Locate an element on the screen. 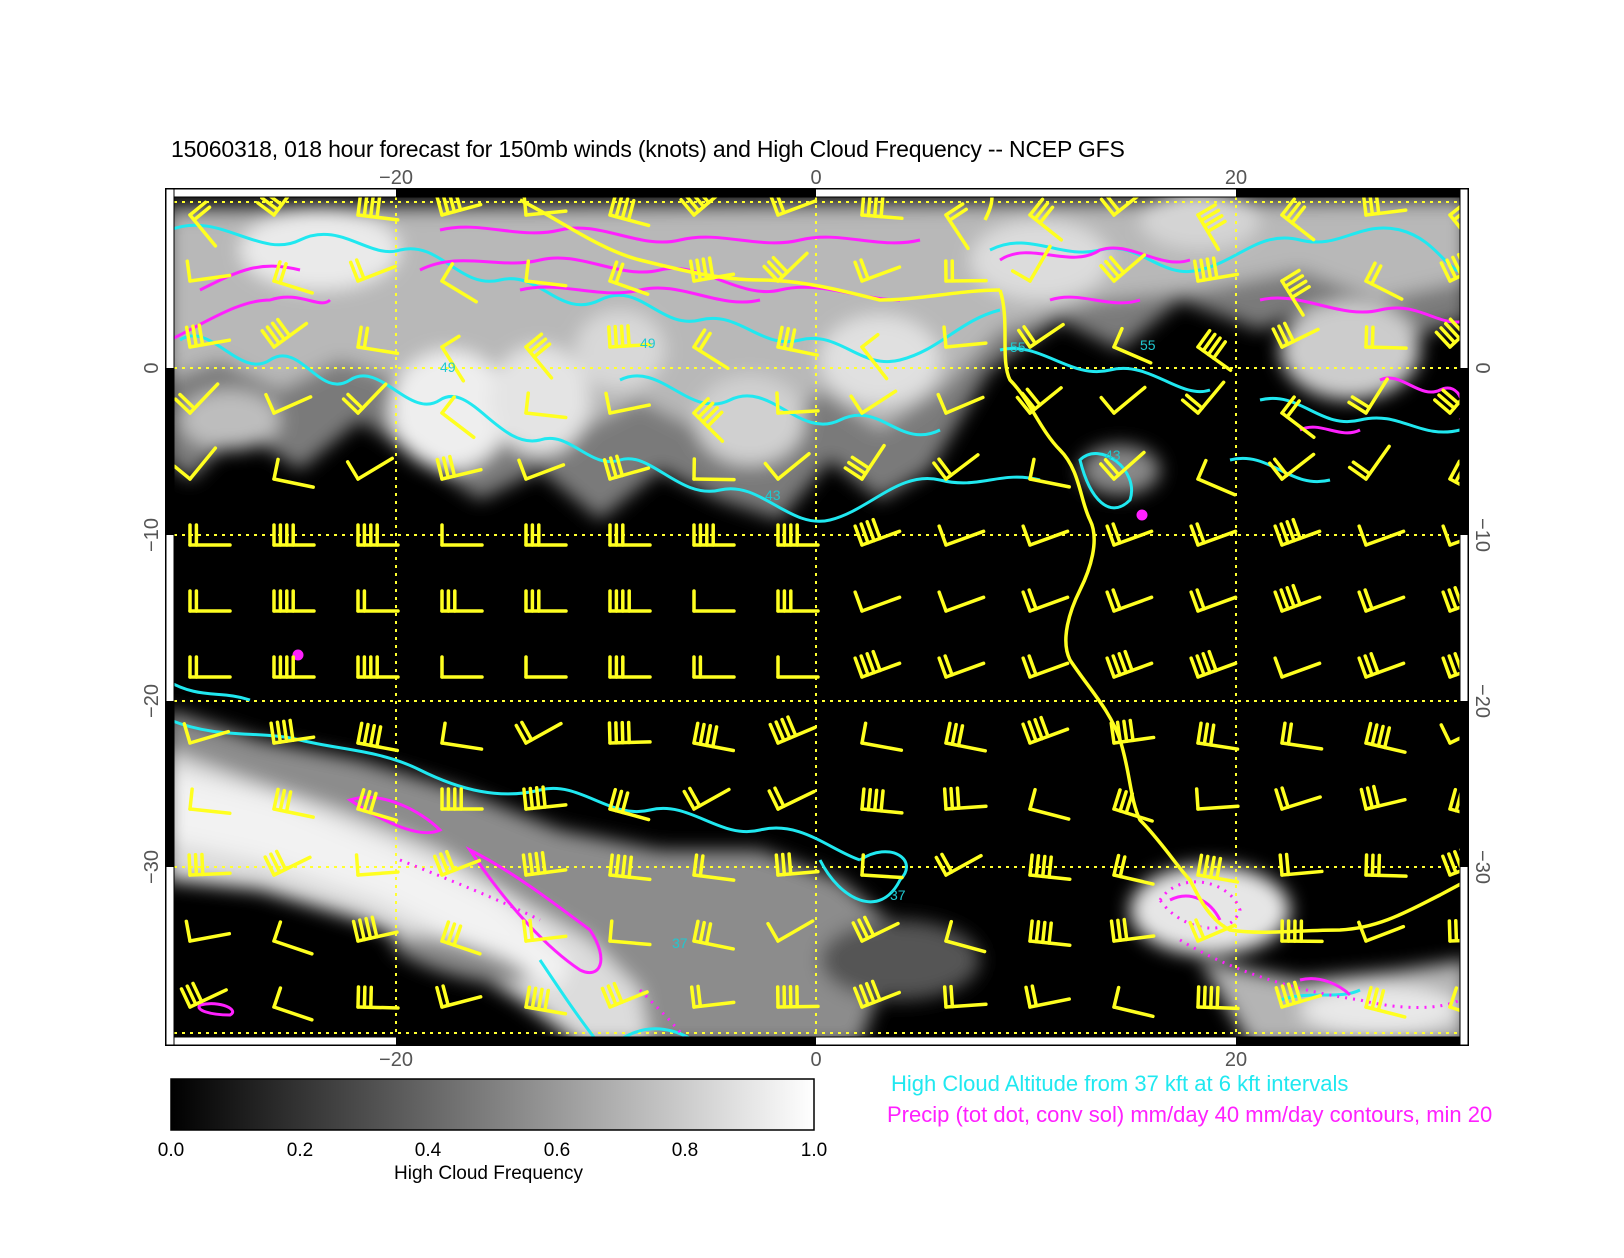  colorbar-tick: 0.2 is located at coordinates (300, 1150).